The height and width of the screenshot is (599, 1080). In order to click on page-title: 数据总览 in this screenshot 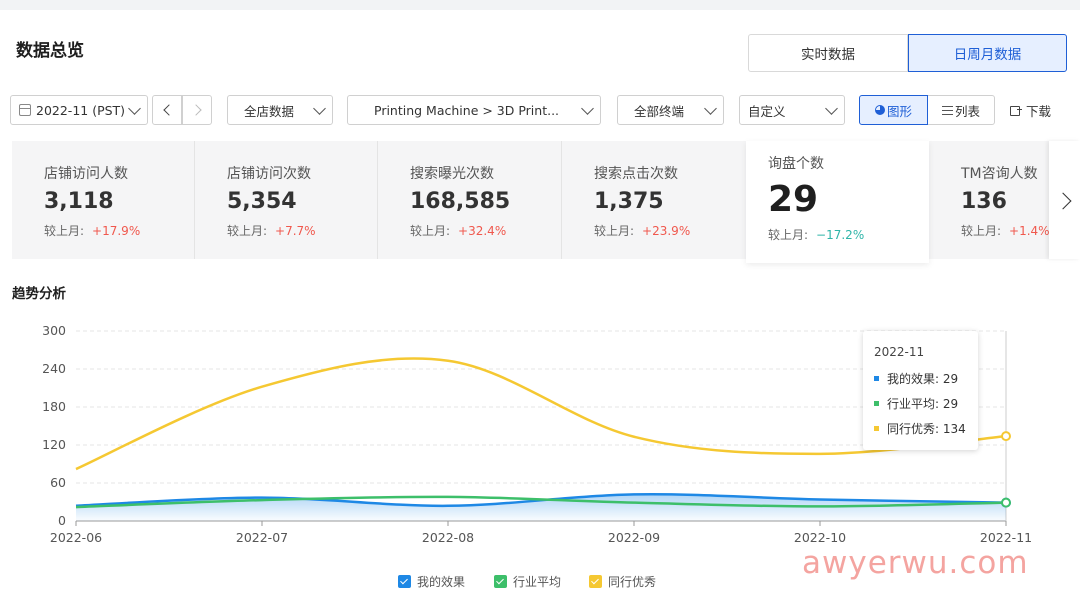, I will do `click(50, 51)`.